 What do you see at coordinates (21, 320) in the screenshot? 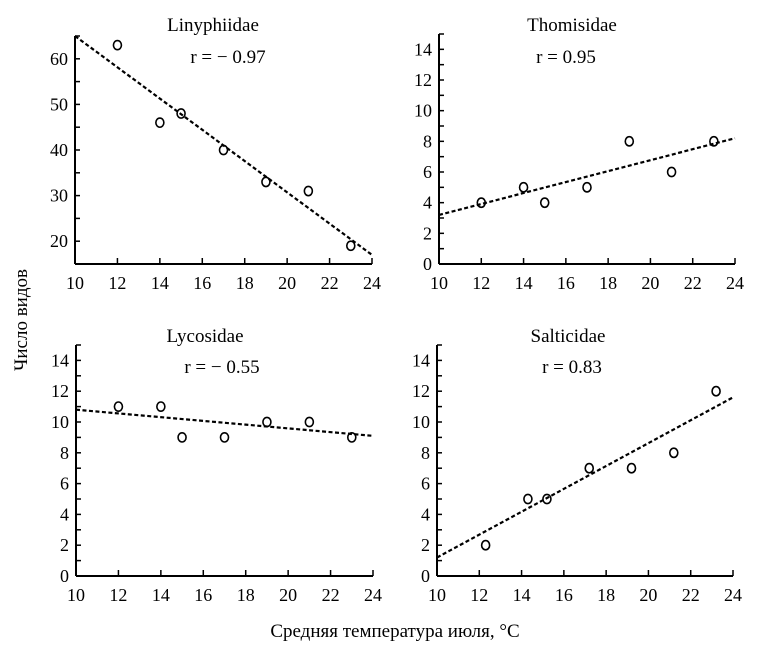
I see `y-axis-label: Число видов` at bounding box center [21, 320].